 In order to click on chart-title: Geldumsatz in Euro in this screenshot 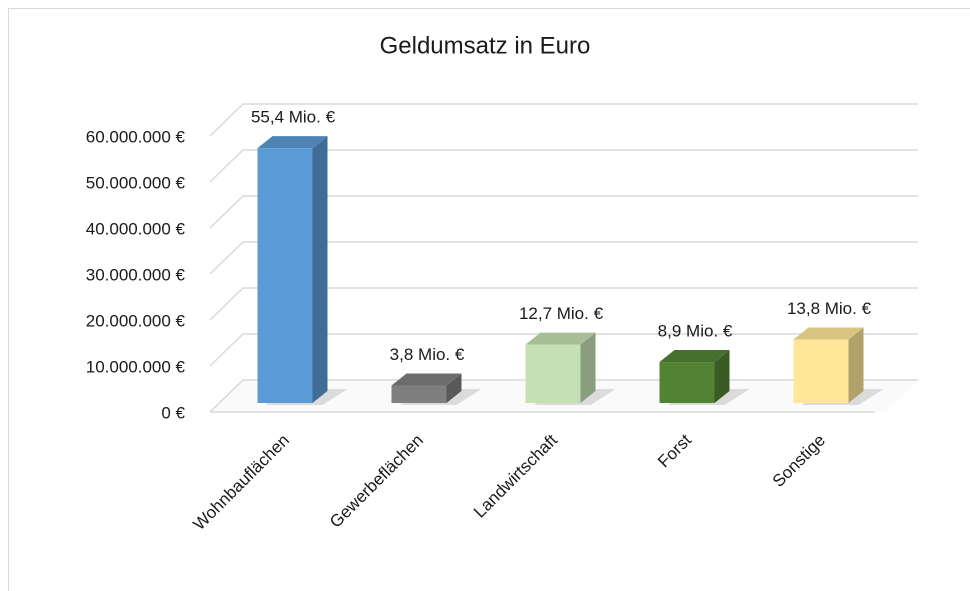, I will do `click(485, 45)`.